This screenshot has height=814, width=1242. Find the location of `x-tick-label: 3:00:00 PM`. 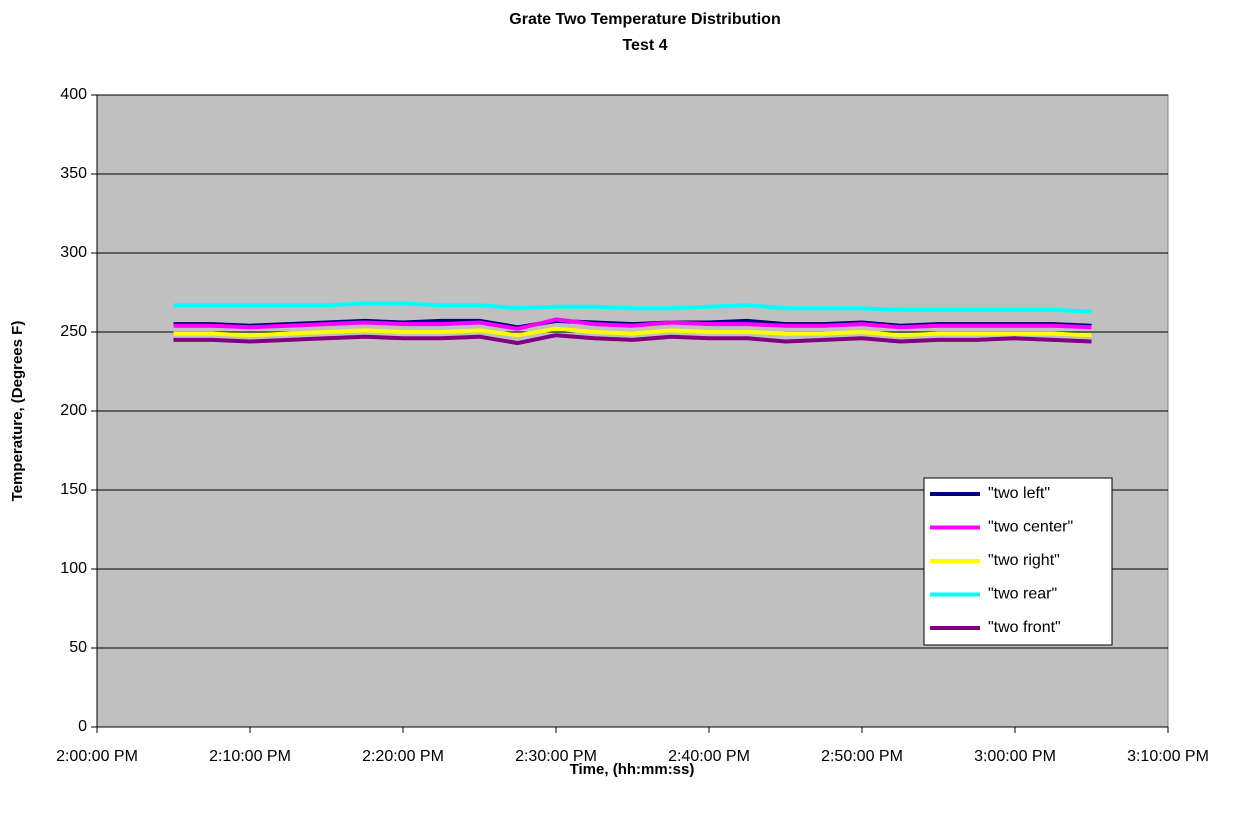

x-tick-label: 3:00:00 PM is located at coordinates (1015, 756).